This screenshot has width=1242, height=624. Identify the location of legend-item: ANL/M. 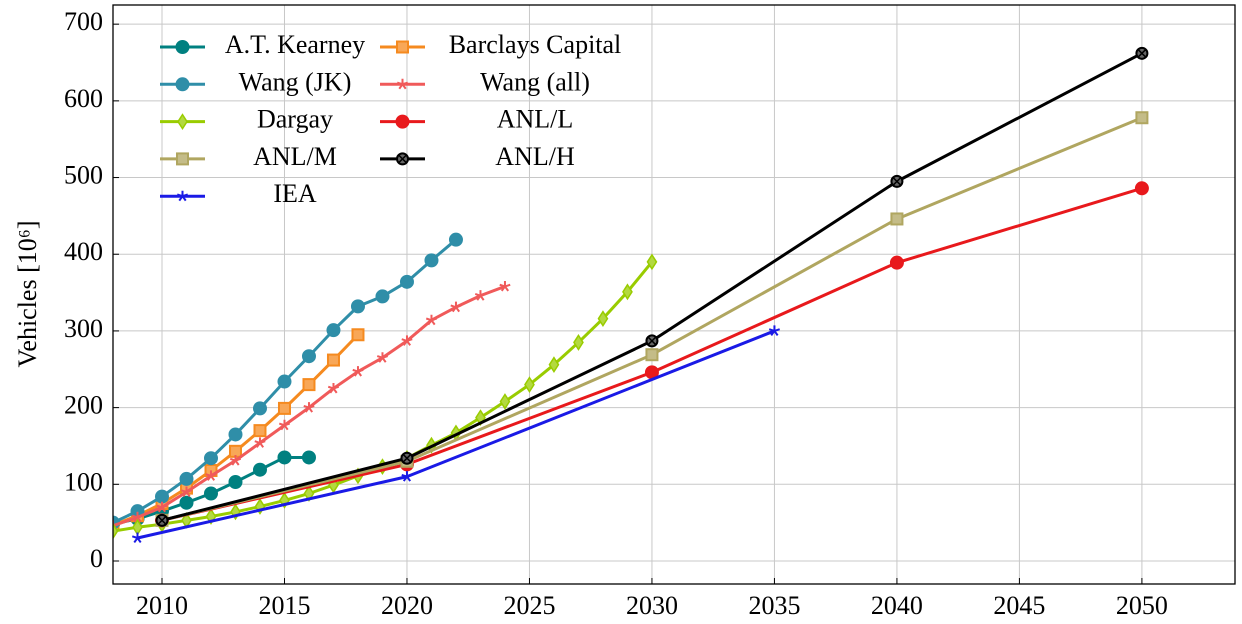
(248, 156).